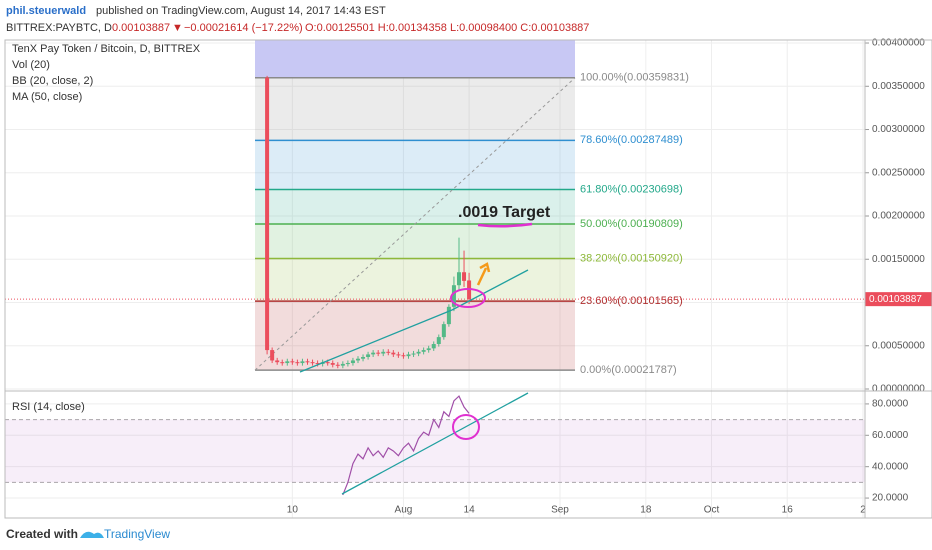  I want to click on fib-label: 100.00%(0.00359831), so click(634, 78).